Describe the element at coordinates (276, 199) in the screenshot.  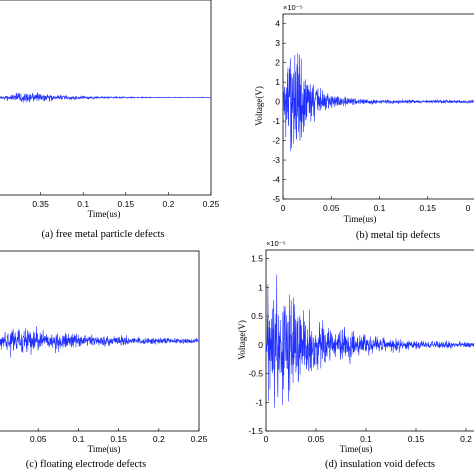
I see `panel-b-y-tick-label: -5` at that location.